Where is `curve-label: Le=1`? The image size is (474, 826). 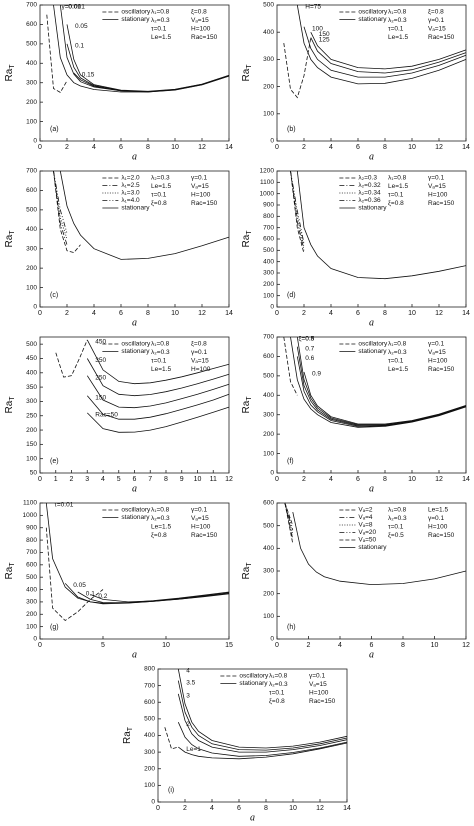
curve-label: Le=1 is located at coordinates (193, 749).